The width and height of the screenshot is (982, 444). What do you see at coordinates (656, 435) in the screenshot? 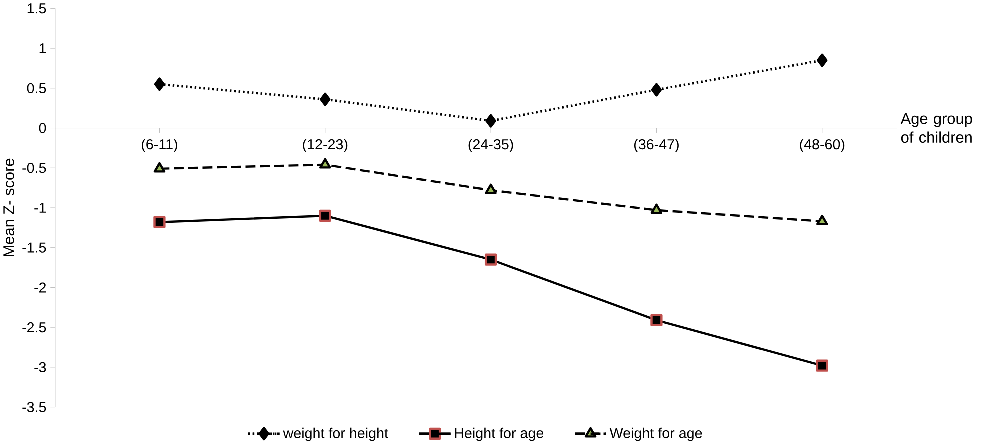
I see `legend-label: Weight for age` at bounding box center [656, 435].